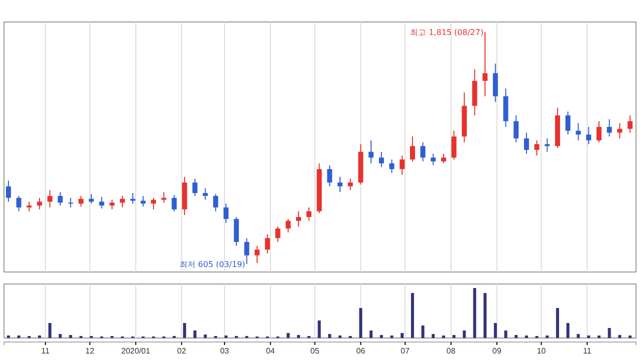 This screenshot has height=360, width=640. What do you see at coordinates (451, 351) in the screenshot?
I see `x-tick-label: 08` at bounding box center [451, 351].